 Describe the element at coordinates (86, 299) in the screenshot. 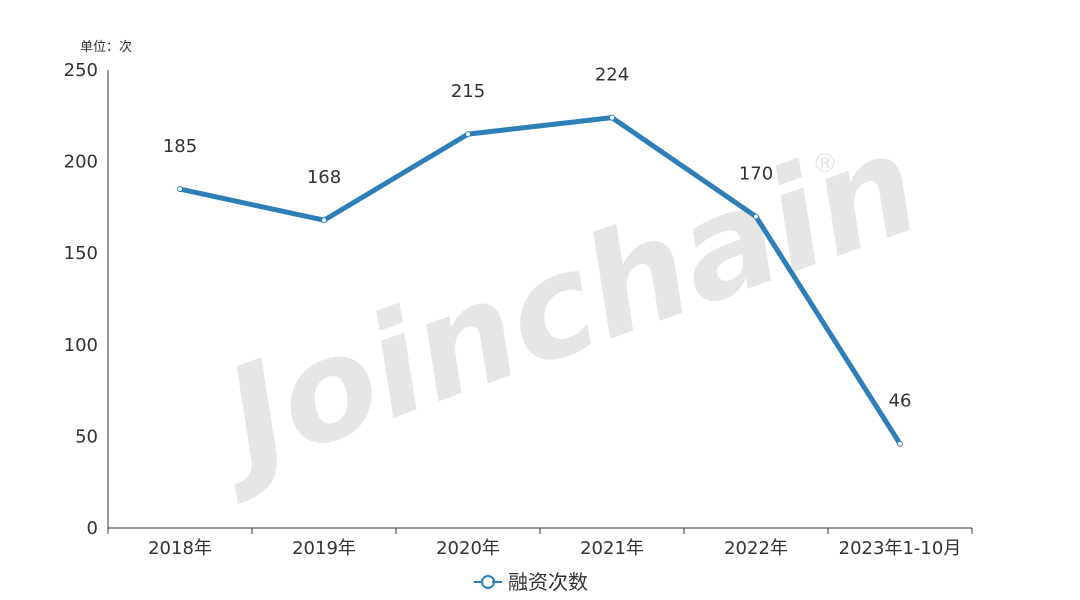

I see `y-axis: 0 50 100 150 200 250` at that location.